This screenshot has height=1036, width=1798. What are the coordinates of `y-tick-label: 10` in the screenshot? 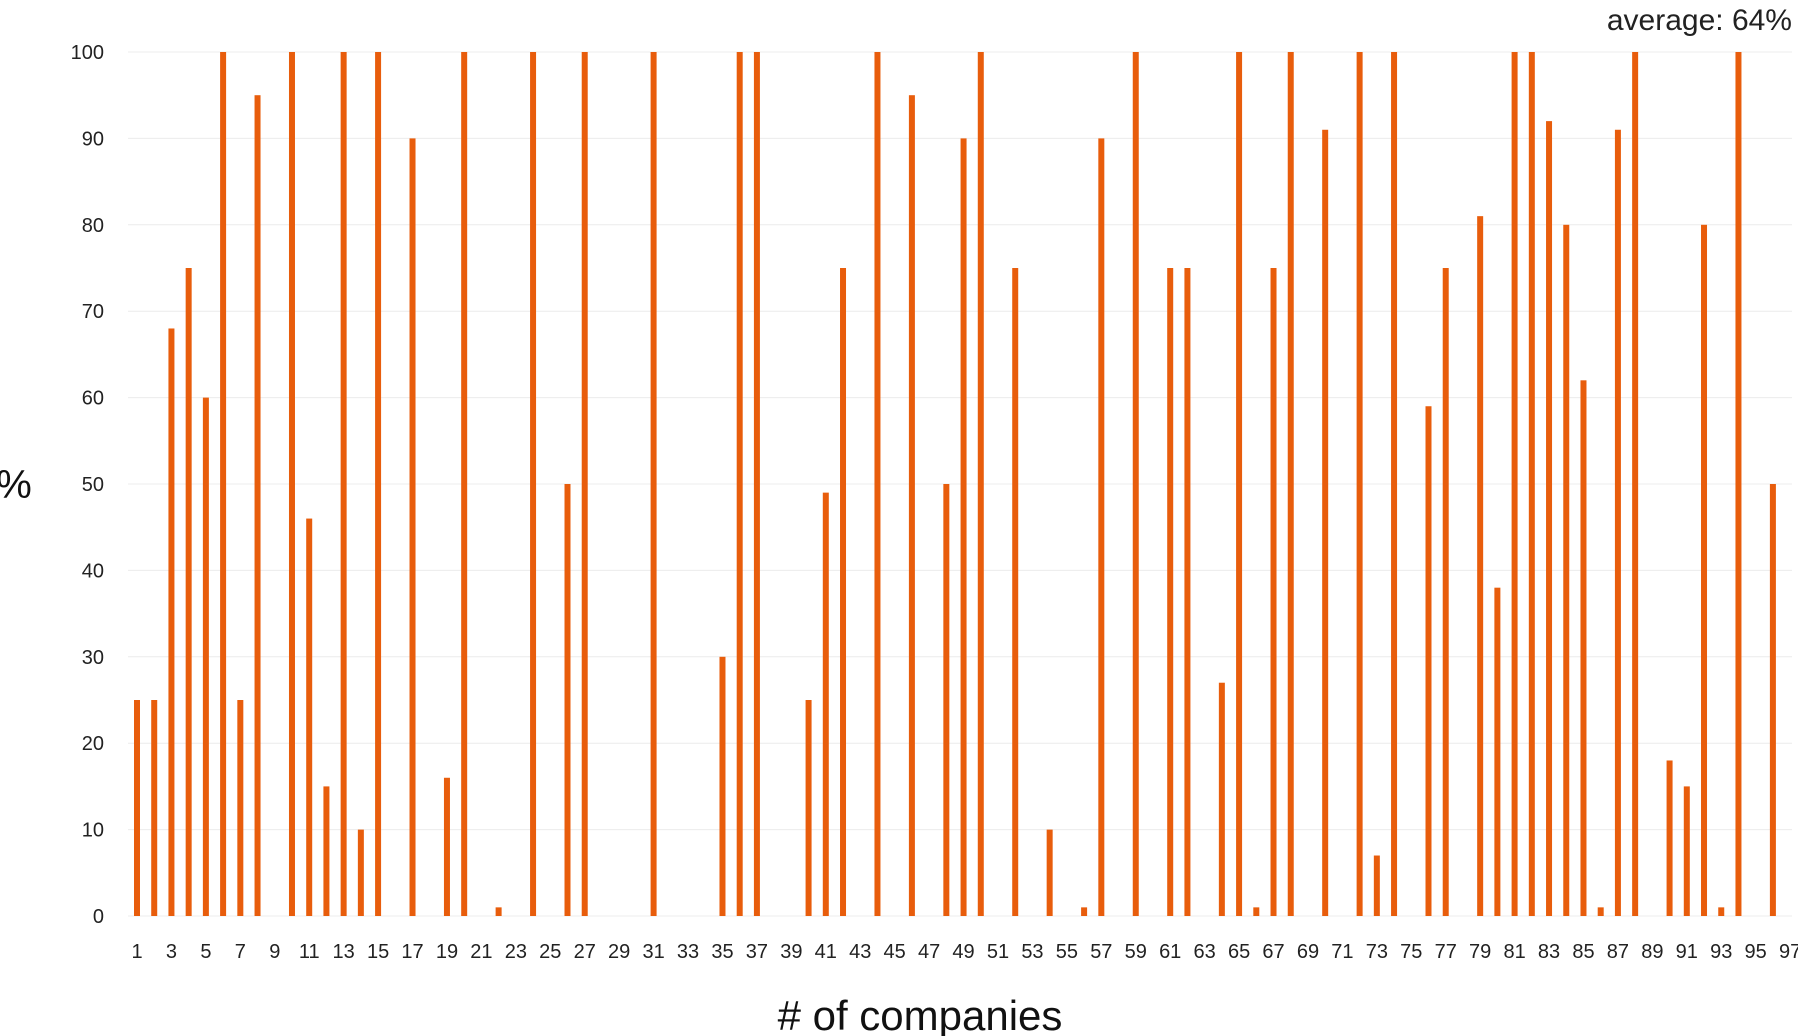 It's located at (93, 831).